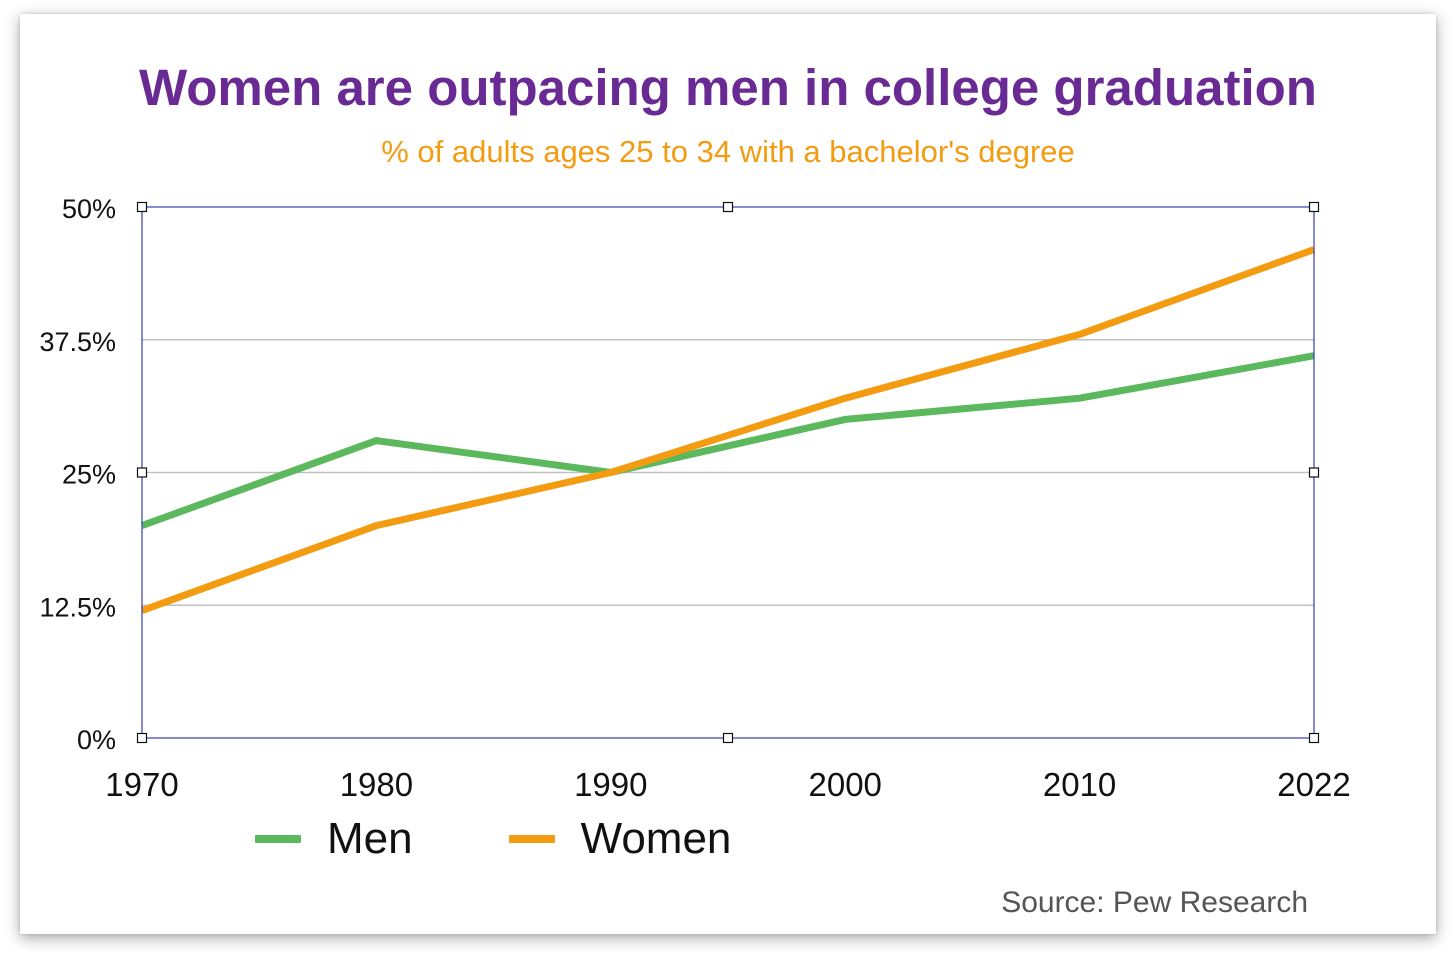  What do you see at coordinates (1313, 784) in the screenshot?
I see `x-tick-label: 2022` at bounding box center [1313, 784].